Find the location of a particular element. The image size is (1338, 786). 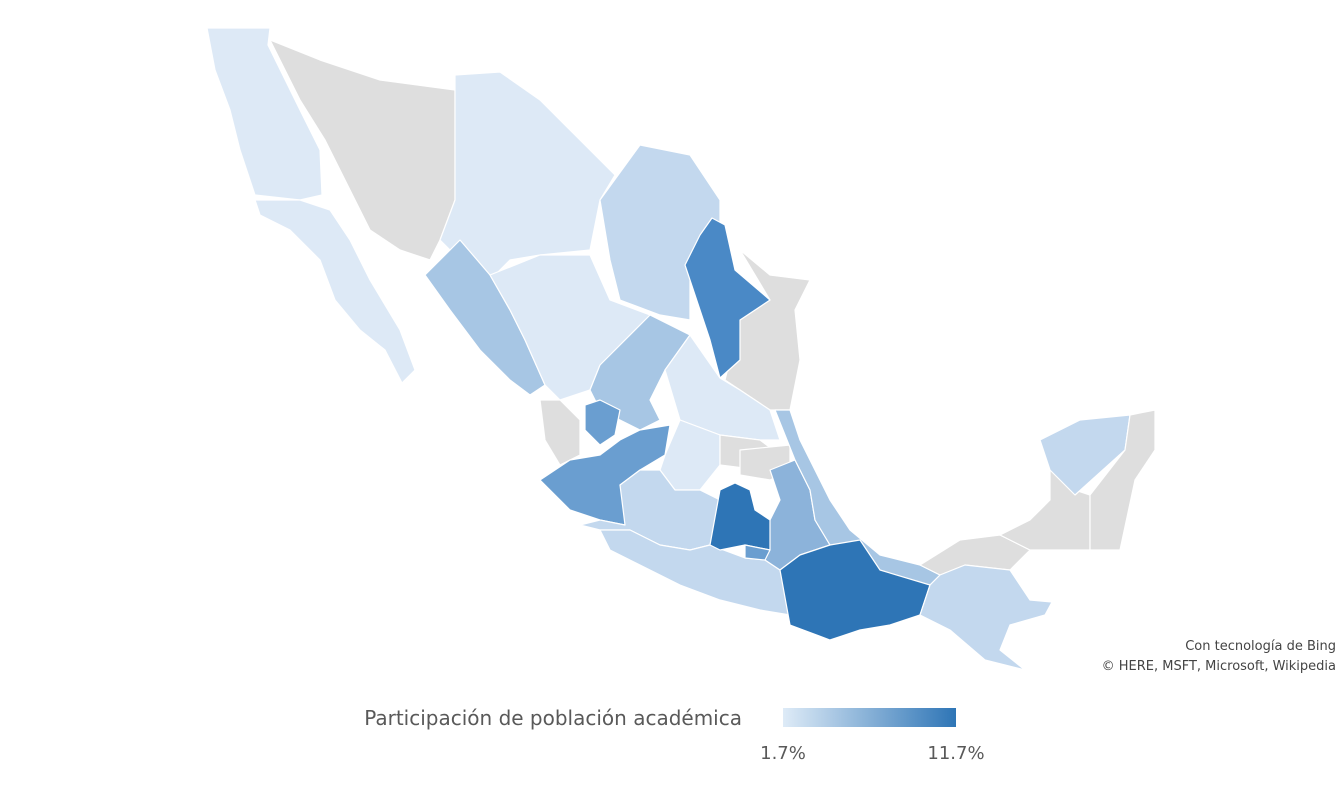

legend-title: Participación de población académica is located at coordinates (553, 718).